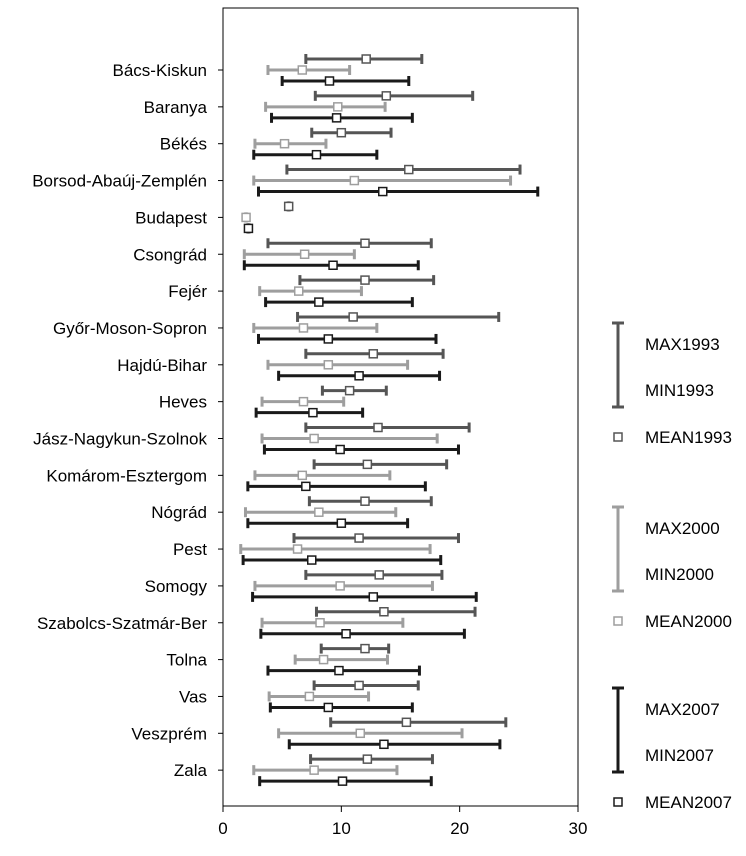  What do you see at coordinates (122, 623) in the screenshot?
I see `category-label: Szabolcs-Szatmár-Ber` at bounding box center [122, 623].